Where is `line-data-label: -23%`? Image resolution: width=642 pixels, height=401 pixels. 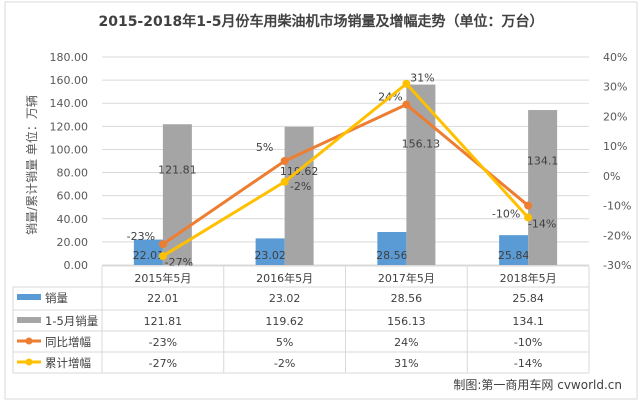
line-data-label: -23% is located at coordinates (141, 236).